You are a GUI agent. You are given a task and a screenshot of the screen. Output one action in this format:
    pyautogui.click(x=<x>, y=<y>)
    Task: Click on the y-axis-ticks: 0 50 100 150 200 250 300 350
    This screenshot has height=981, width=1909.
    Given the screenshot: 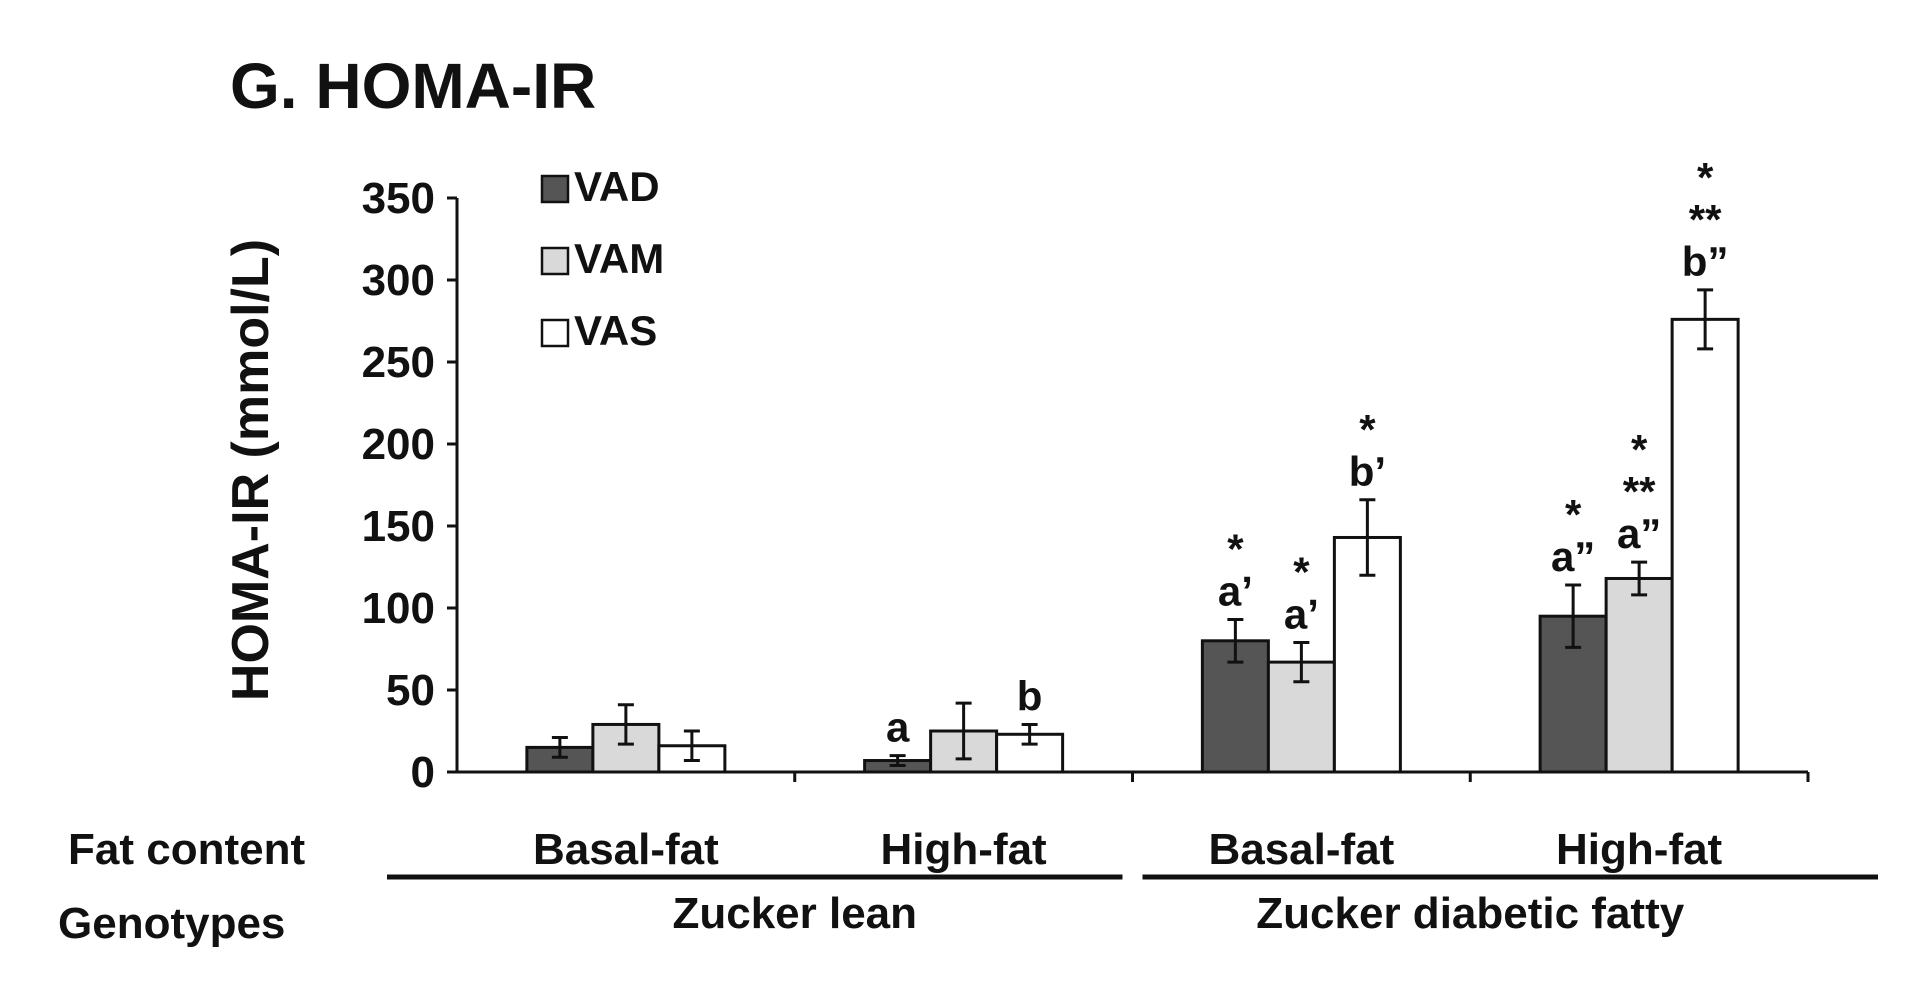 What is the action you would take?
    pyautogui.click(x=409, y=485)
    